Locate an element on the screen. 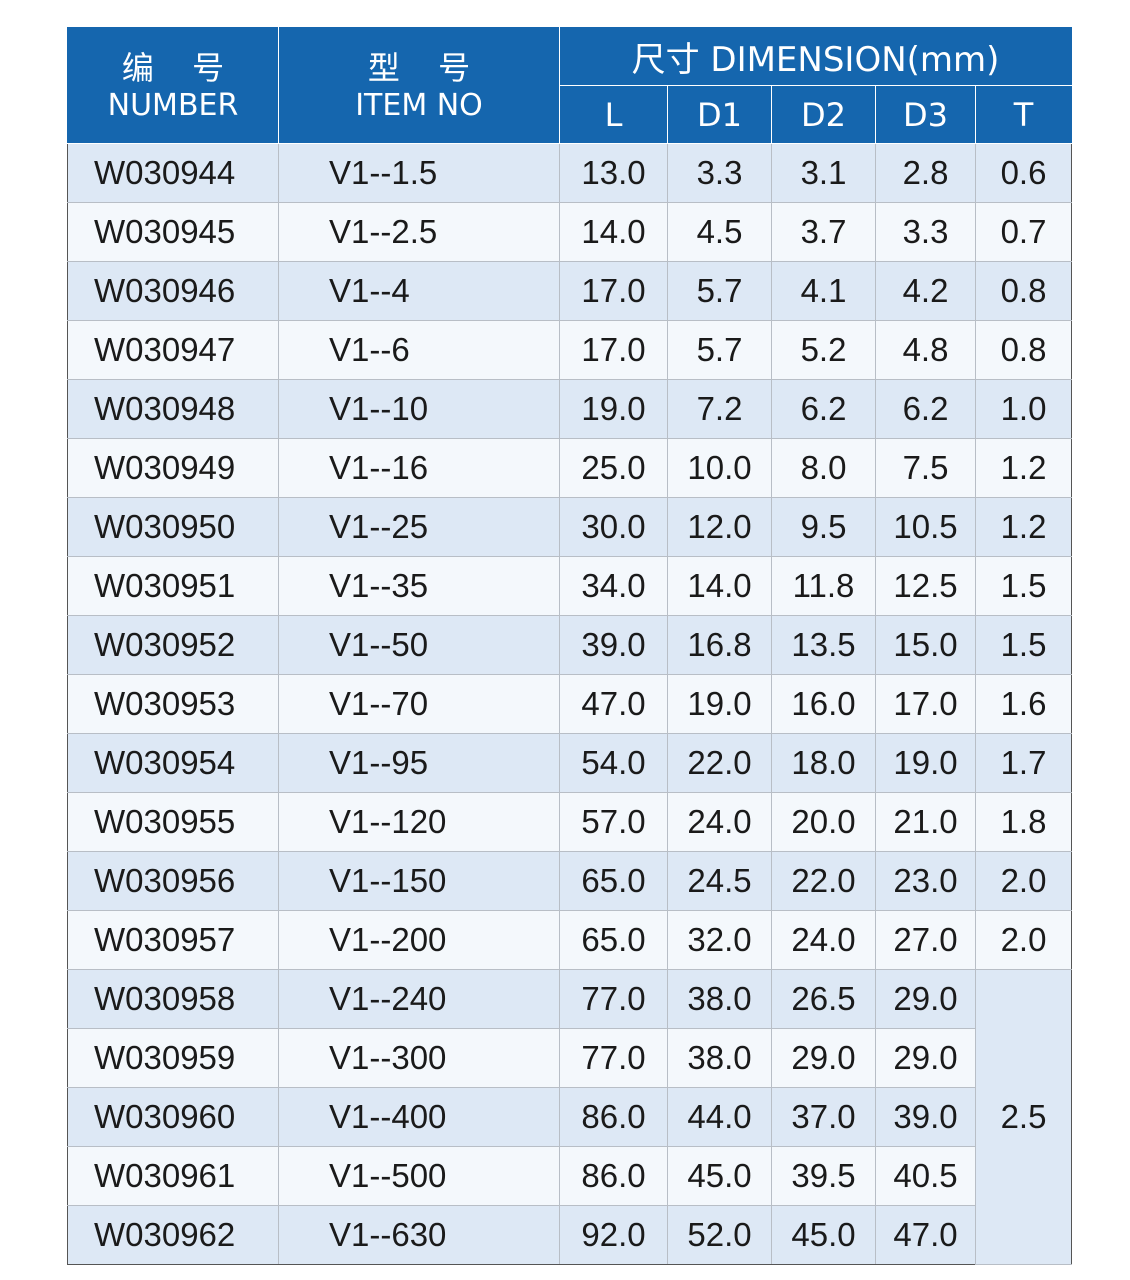 This screenshot has width=1130, height=1280. cell-item-no: V1--6 is located at coordinates (419, 350).